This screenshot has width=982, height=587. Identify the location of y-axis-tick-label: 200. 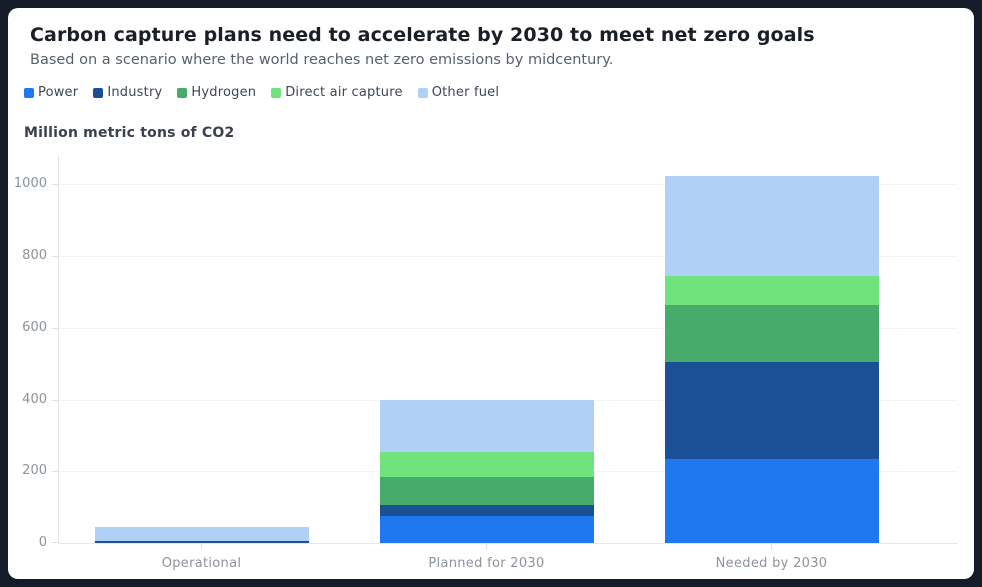
(34, 471).